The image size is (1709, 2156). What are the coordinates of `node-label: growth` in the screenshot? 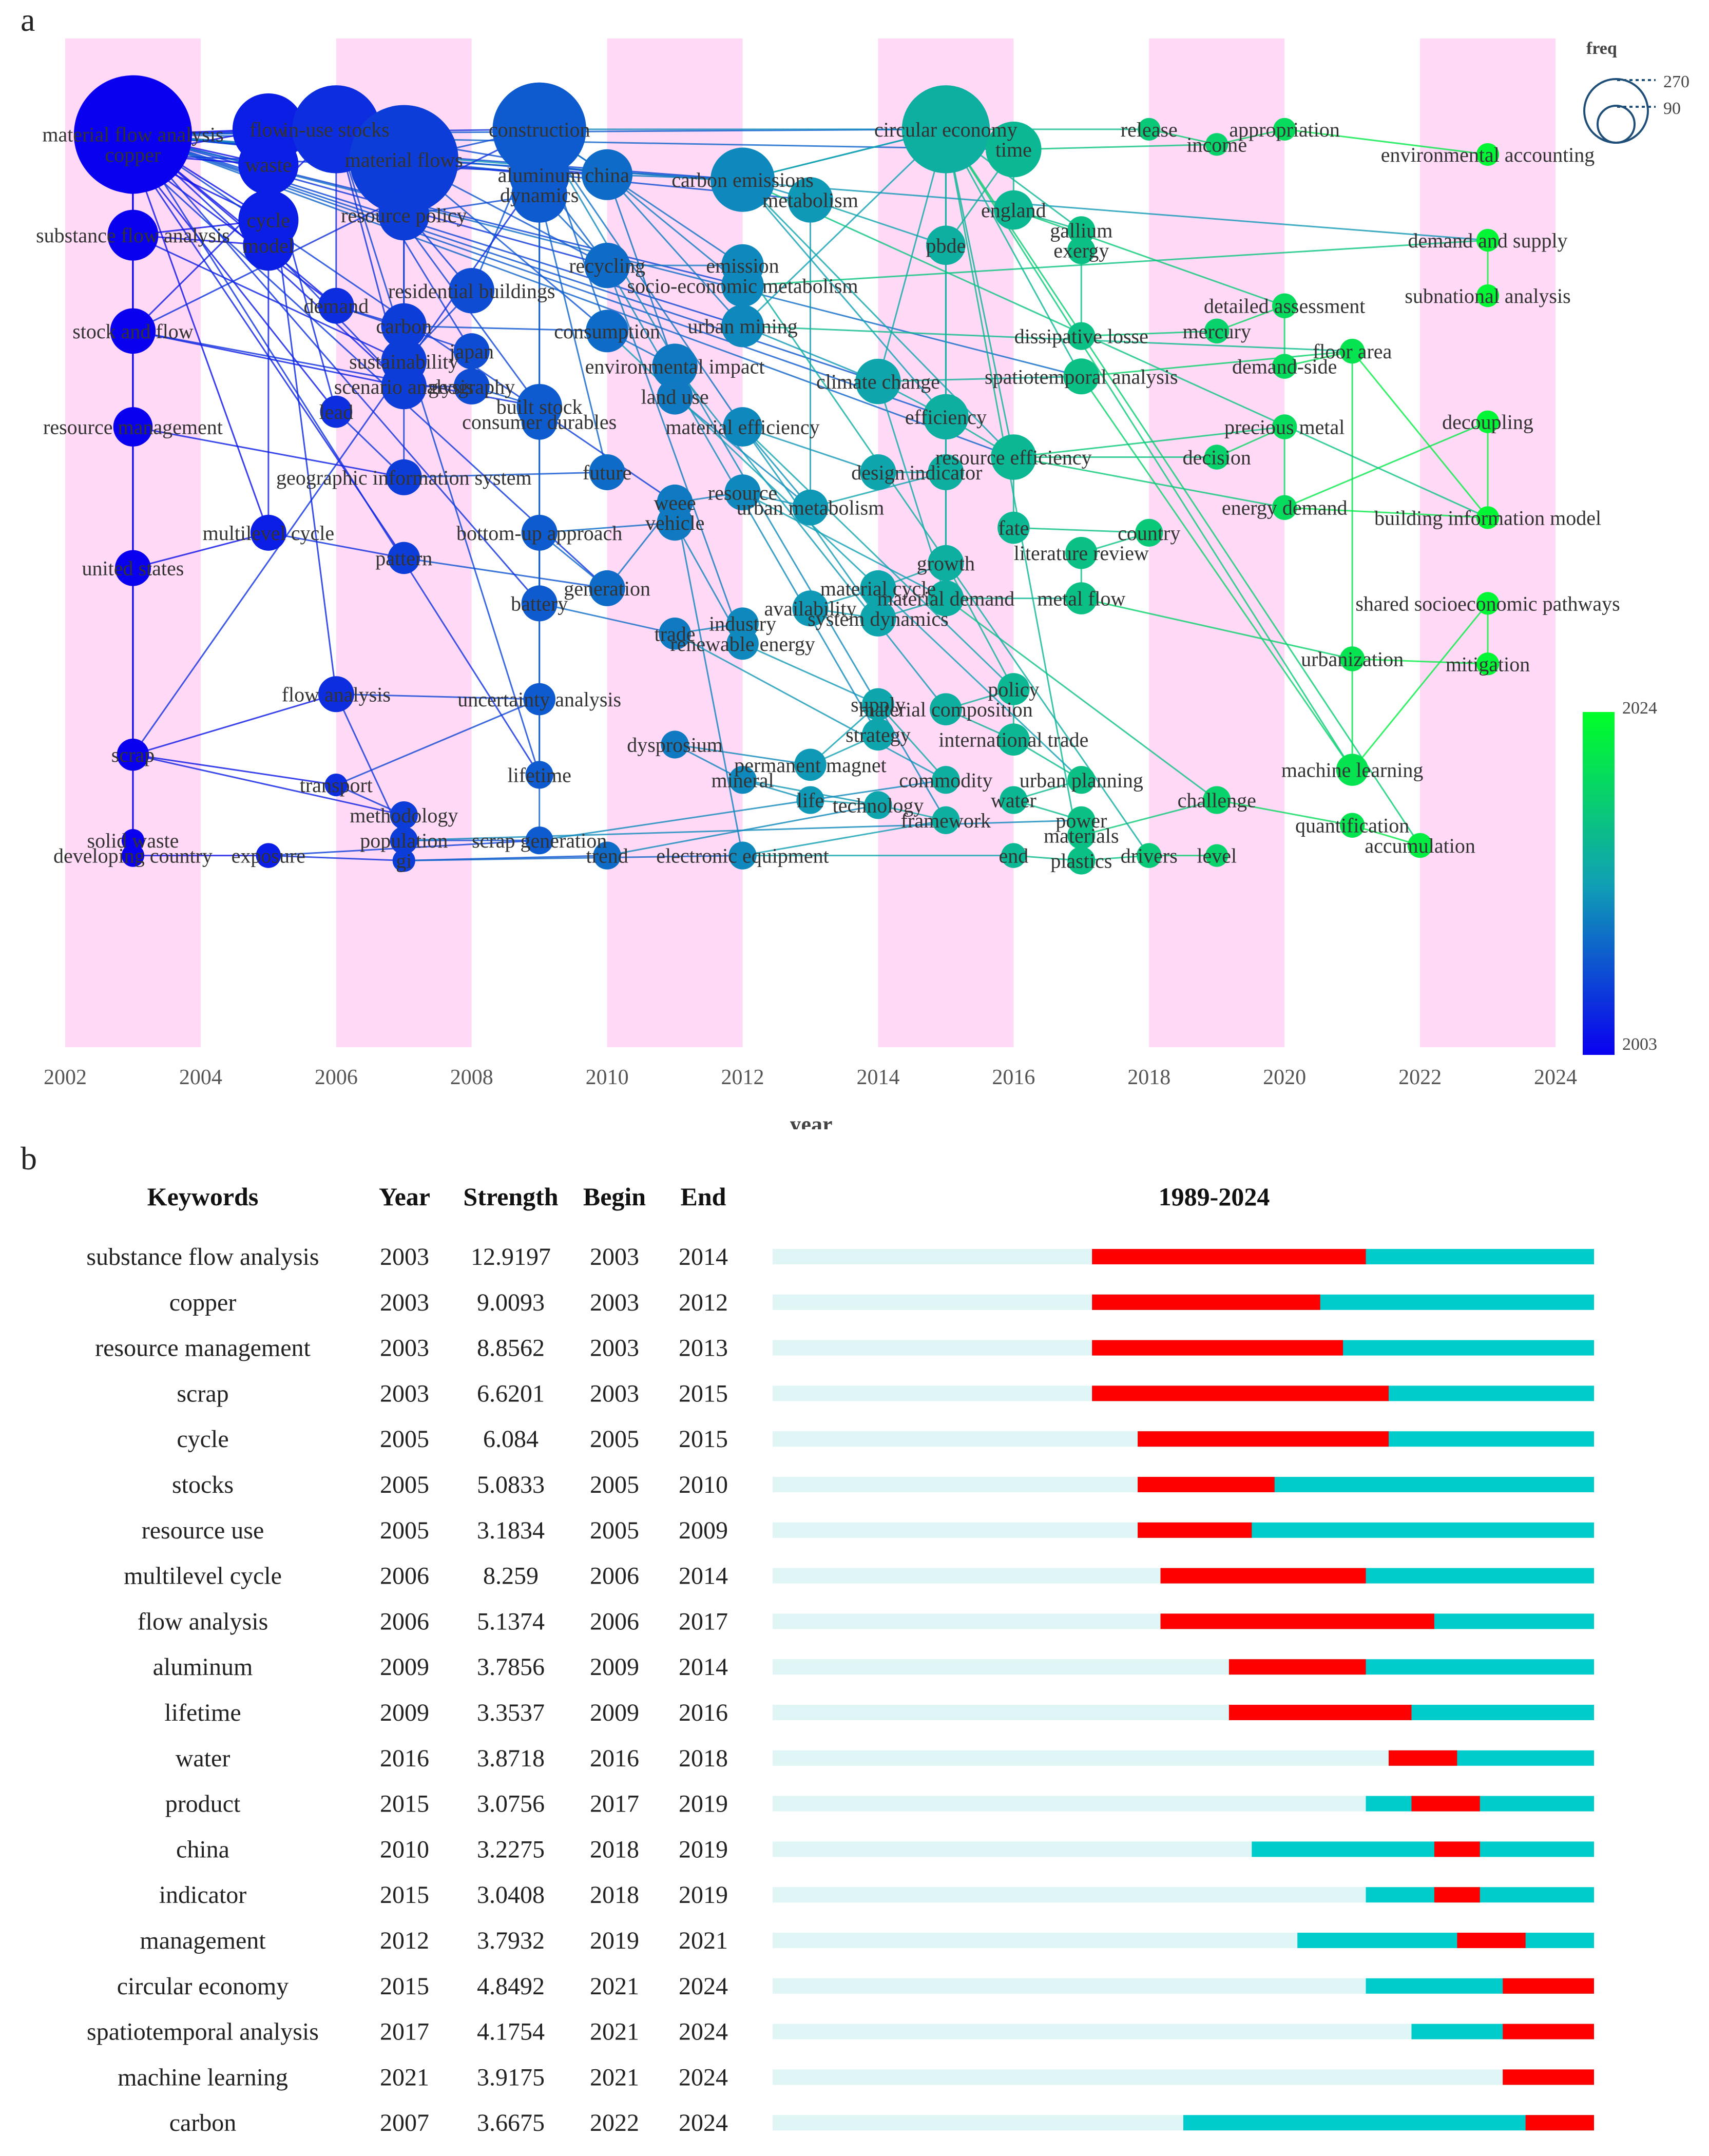 It's located at (946, 563).